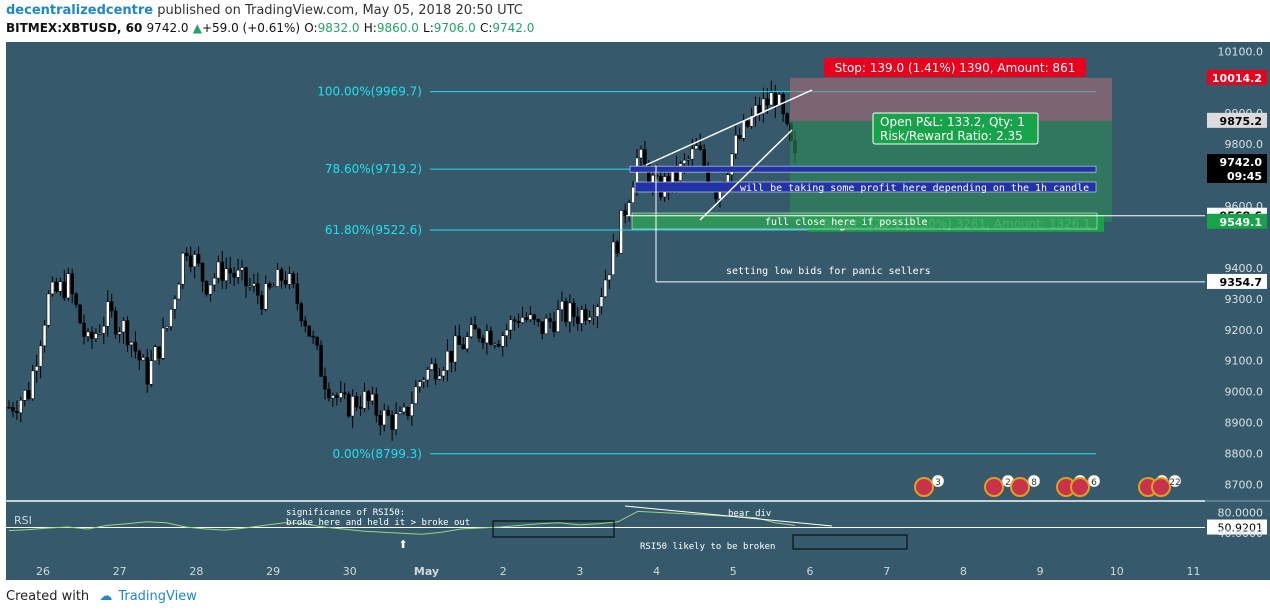 The height and width of the screenshot is (615, 1270). What do you see at coordinates (1161, 487) in the screenshot?
I see `economic-event-flag-icon` at bounding box center [1161, 487].